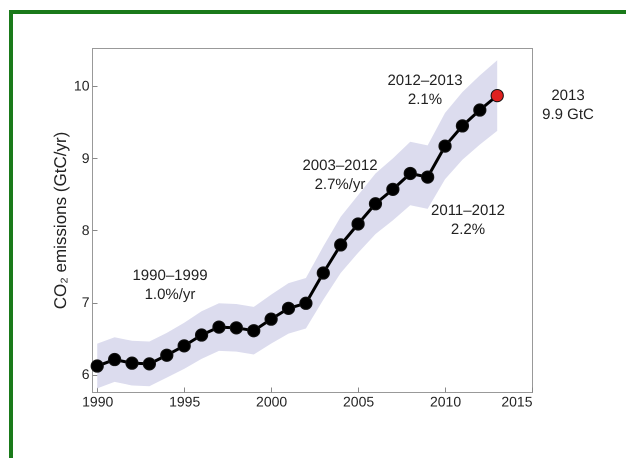 This screenshot has width=626, height=458. I want to click on x-tick-label: 2010, so click(446, 402).